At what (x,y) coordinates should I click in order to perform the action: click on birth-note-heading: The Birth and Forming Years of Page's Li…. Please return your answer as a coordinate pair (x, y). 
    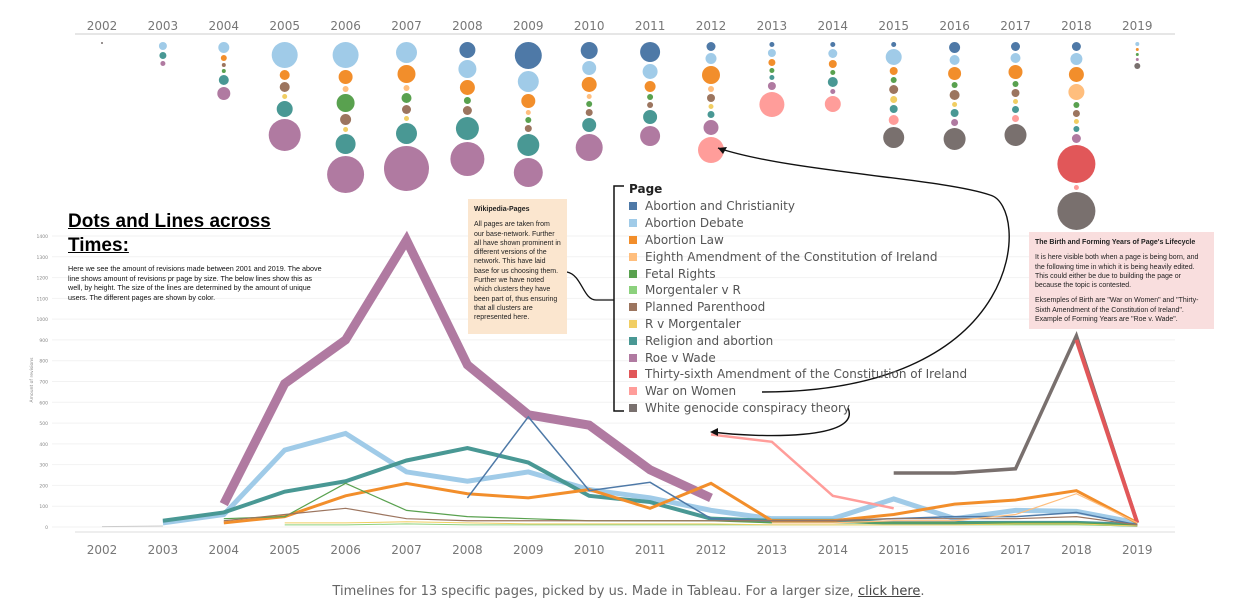
    Looking at the image, I should click on (1115, 242).